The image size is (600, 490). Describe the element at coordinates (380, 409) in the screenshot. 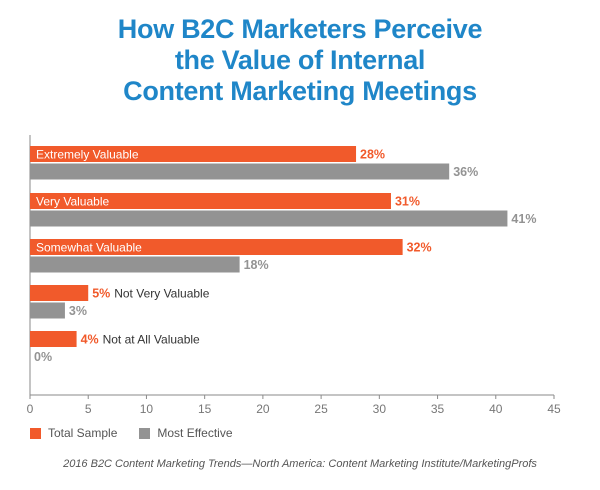

I see `x-tick-label: 30` at that location.